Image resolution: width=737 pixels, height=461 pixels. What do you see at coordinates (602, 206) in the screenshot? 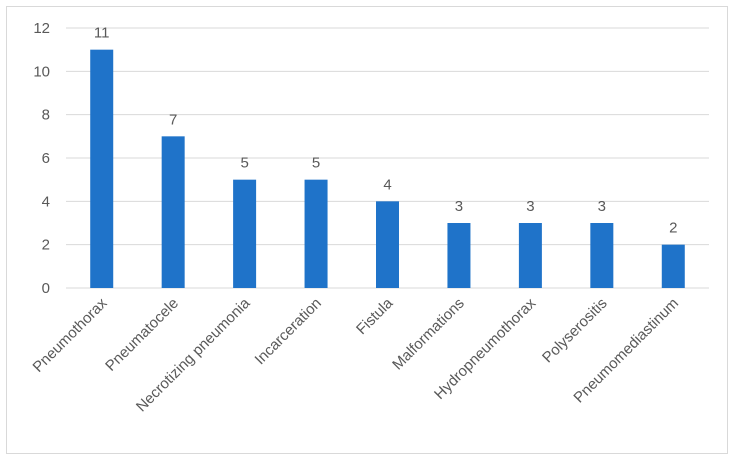
I see `data-label-polyserositis: 3` at bounding box center [602, 206].